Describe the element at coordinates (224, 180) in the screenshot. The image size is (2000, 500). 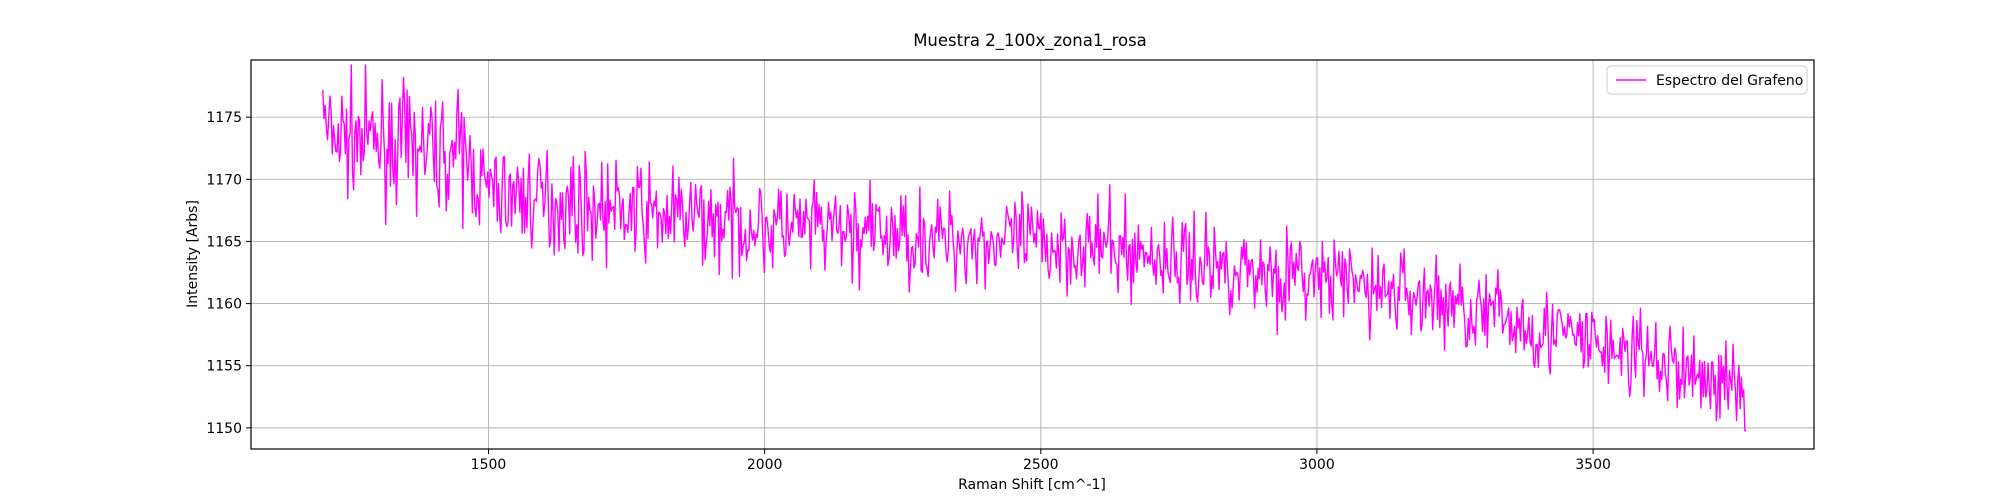
I see `y-tick-label: 1170` at that location.